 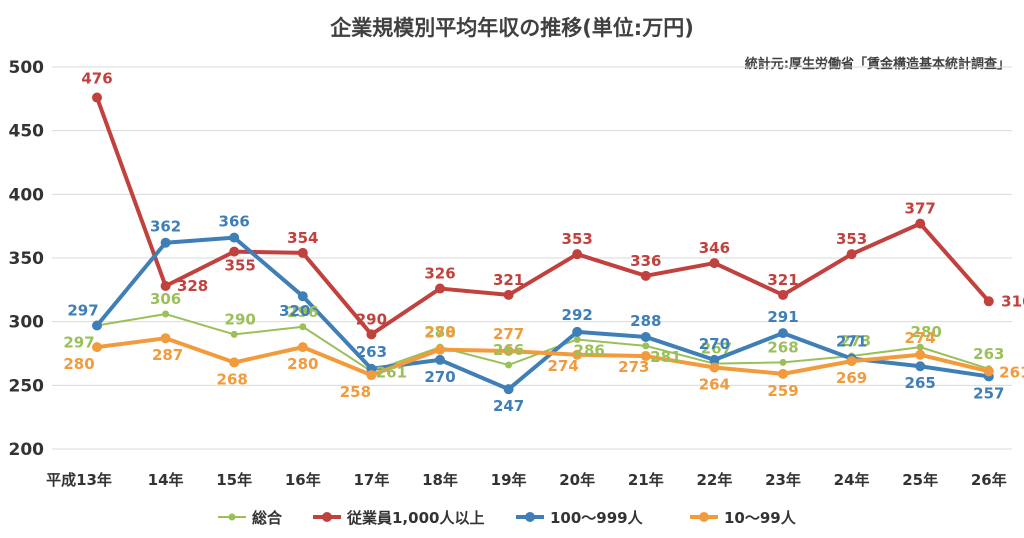 I want to click on data-label: 316, so click(x=1012, y=301).